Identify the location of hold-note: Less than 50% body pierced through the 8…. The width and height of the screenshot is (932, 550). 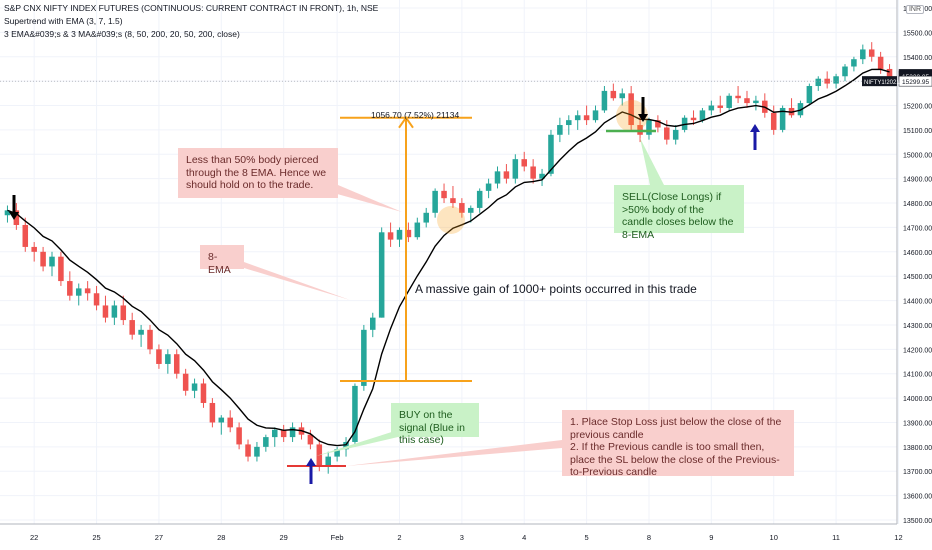
(258, 173).